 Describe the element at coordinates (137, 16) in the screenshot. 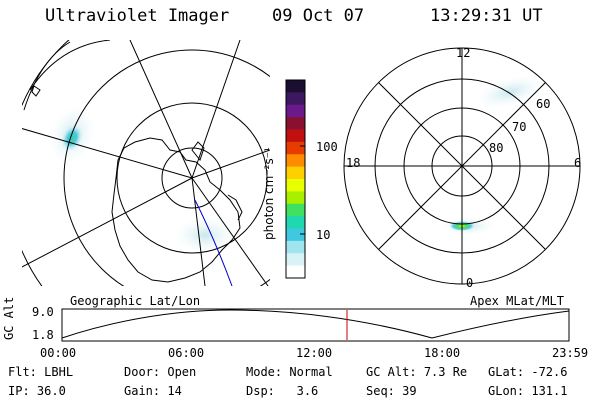

I see `instrument-title: Ultraviolet Imager` at that location.